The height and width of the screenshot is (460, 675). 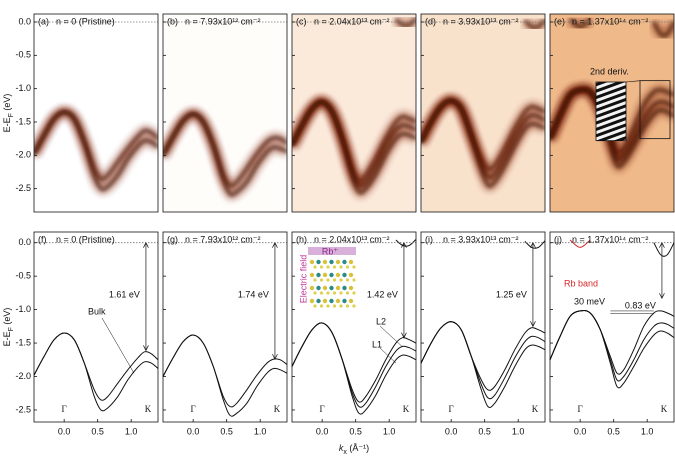 I want to click on annotation: Bulk, so click(x=97, y=311).